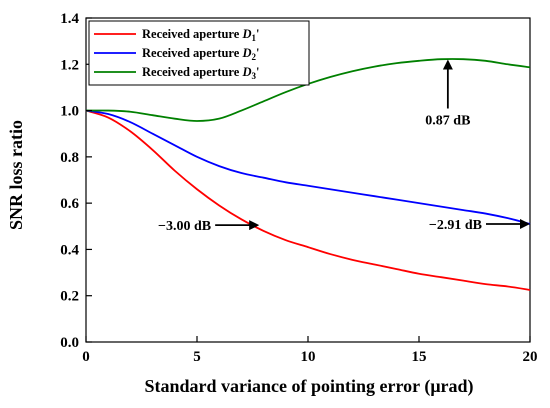 The width and height of the screenshot is (550, 408). I want to click on y-tick-label: 1.0, so click(69, 112).